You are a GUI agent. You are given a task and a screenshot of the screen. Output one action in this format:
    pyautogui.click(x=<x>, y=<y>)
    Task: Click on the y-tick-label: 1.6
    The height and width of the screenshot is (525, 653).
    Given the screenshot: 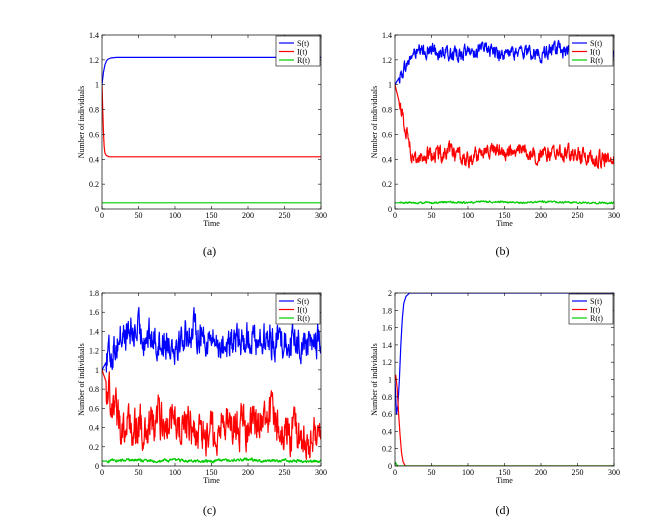 What is the action you would take?
    pyautogui.click(x=94, y=312)
    